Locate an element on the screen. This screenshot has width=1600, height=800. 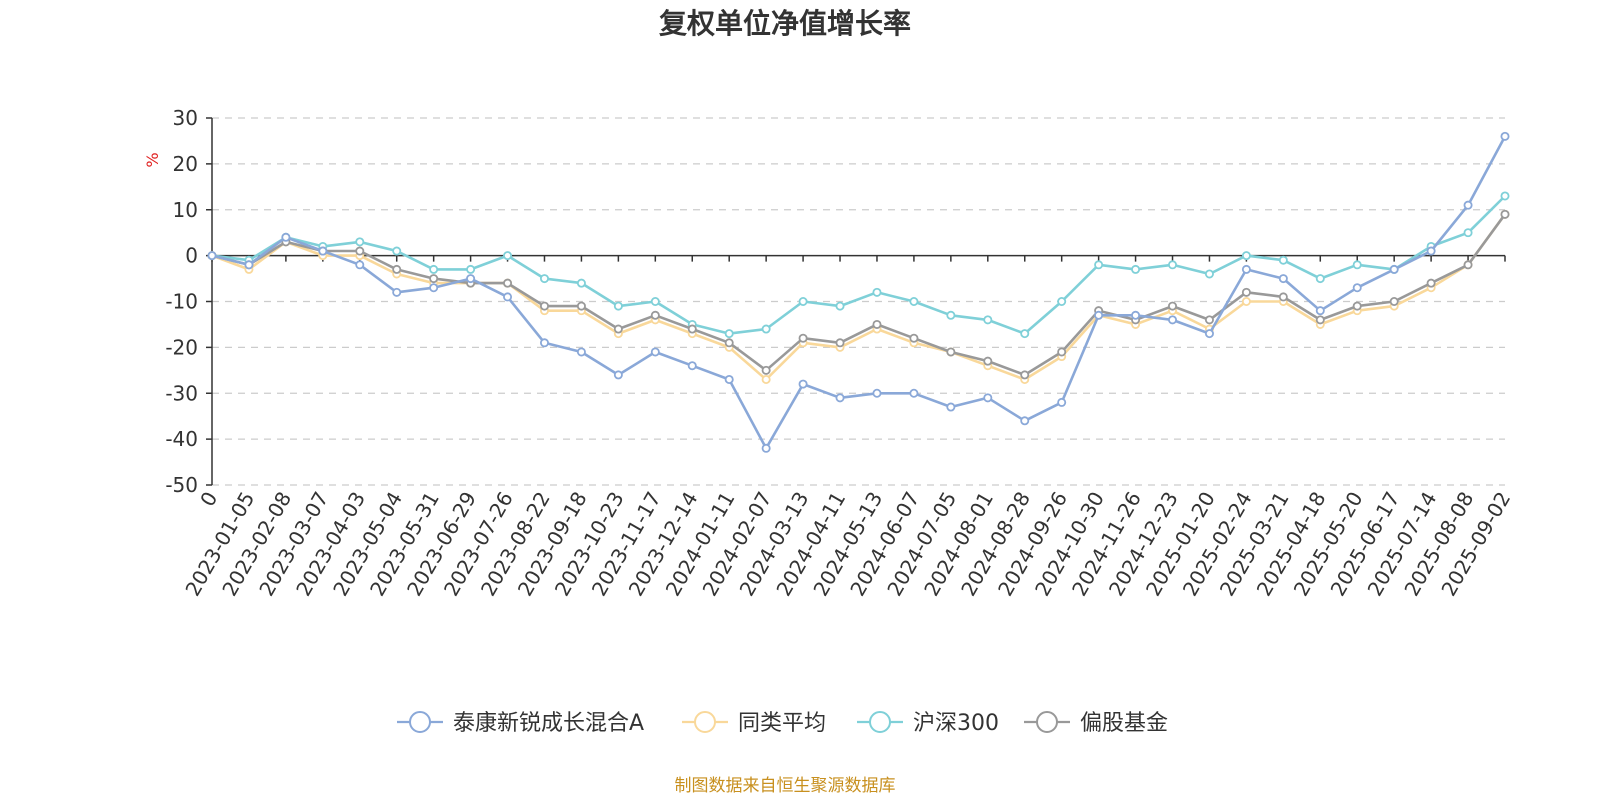
y-tick-label: -40 is located at coordinates (181, 439).